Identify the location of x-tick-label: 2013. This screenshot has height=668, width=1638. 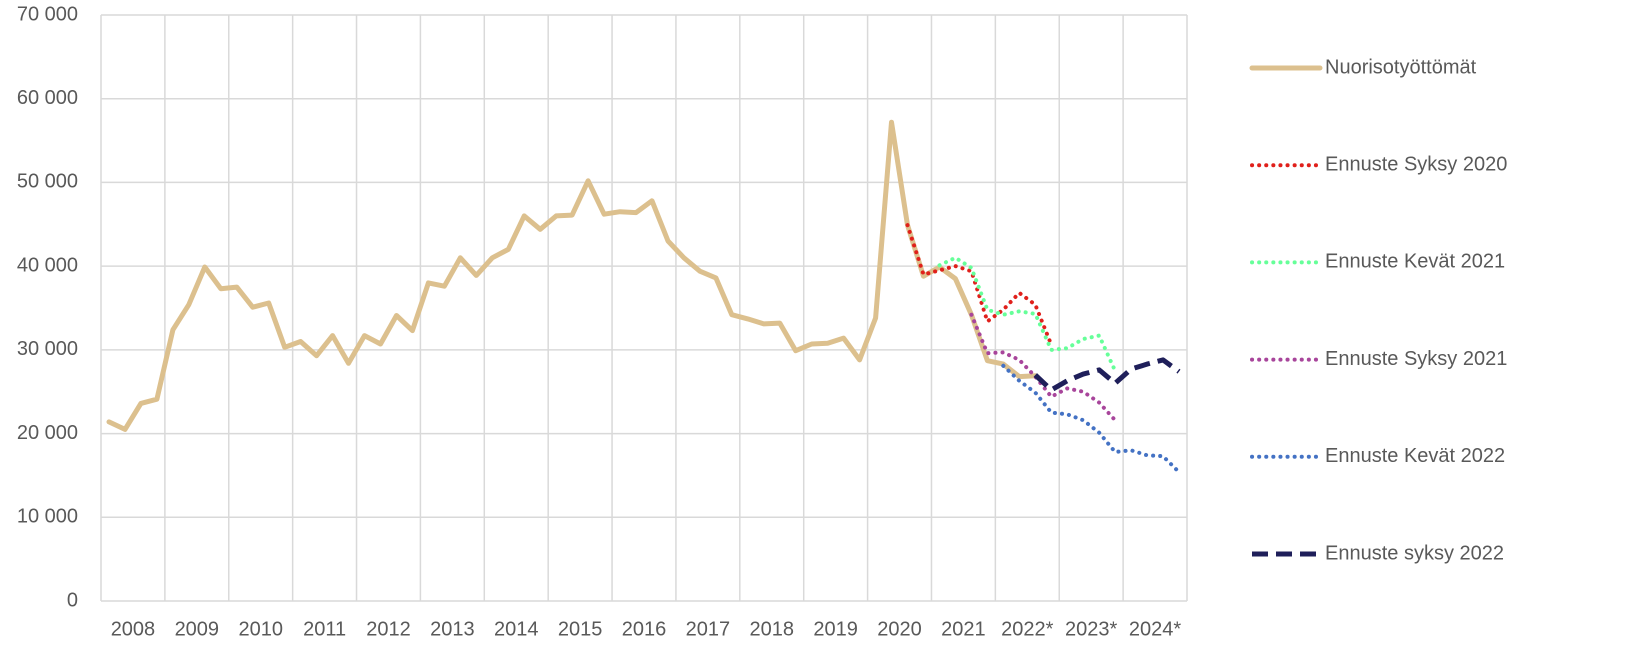
(452, 629).